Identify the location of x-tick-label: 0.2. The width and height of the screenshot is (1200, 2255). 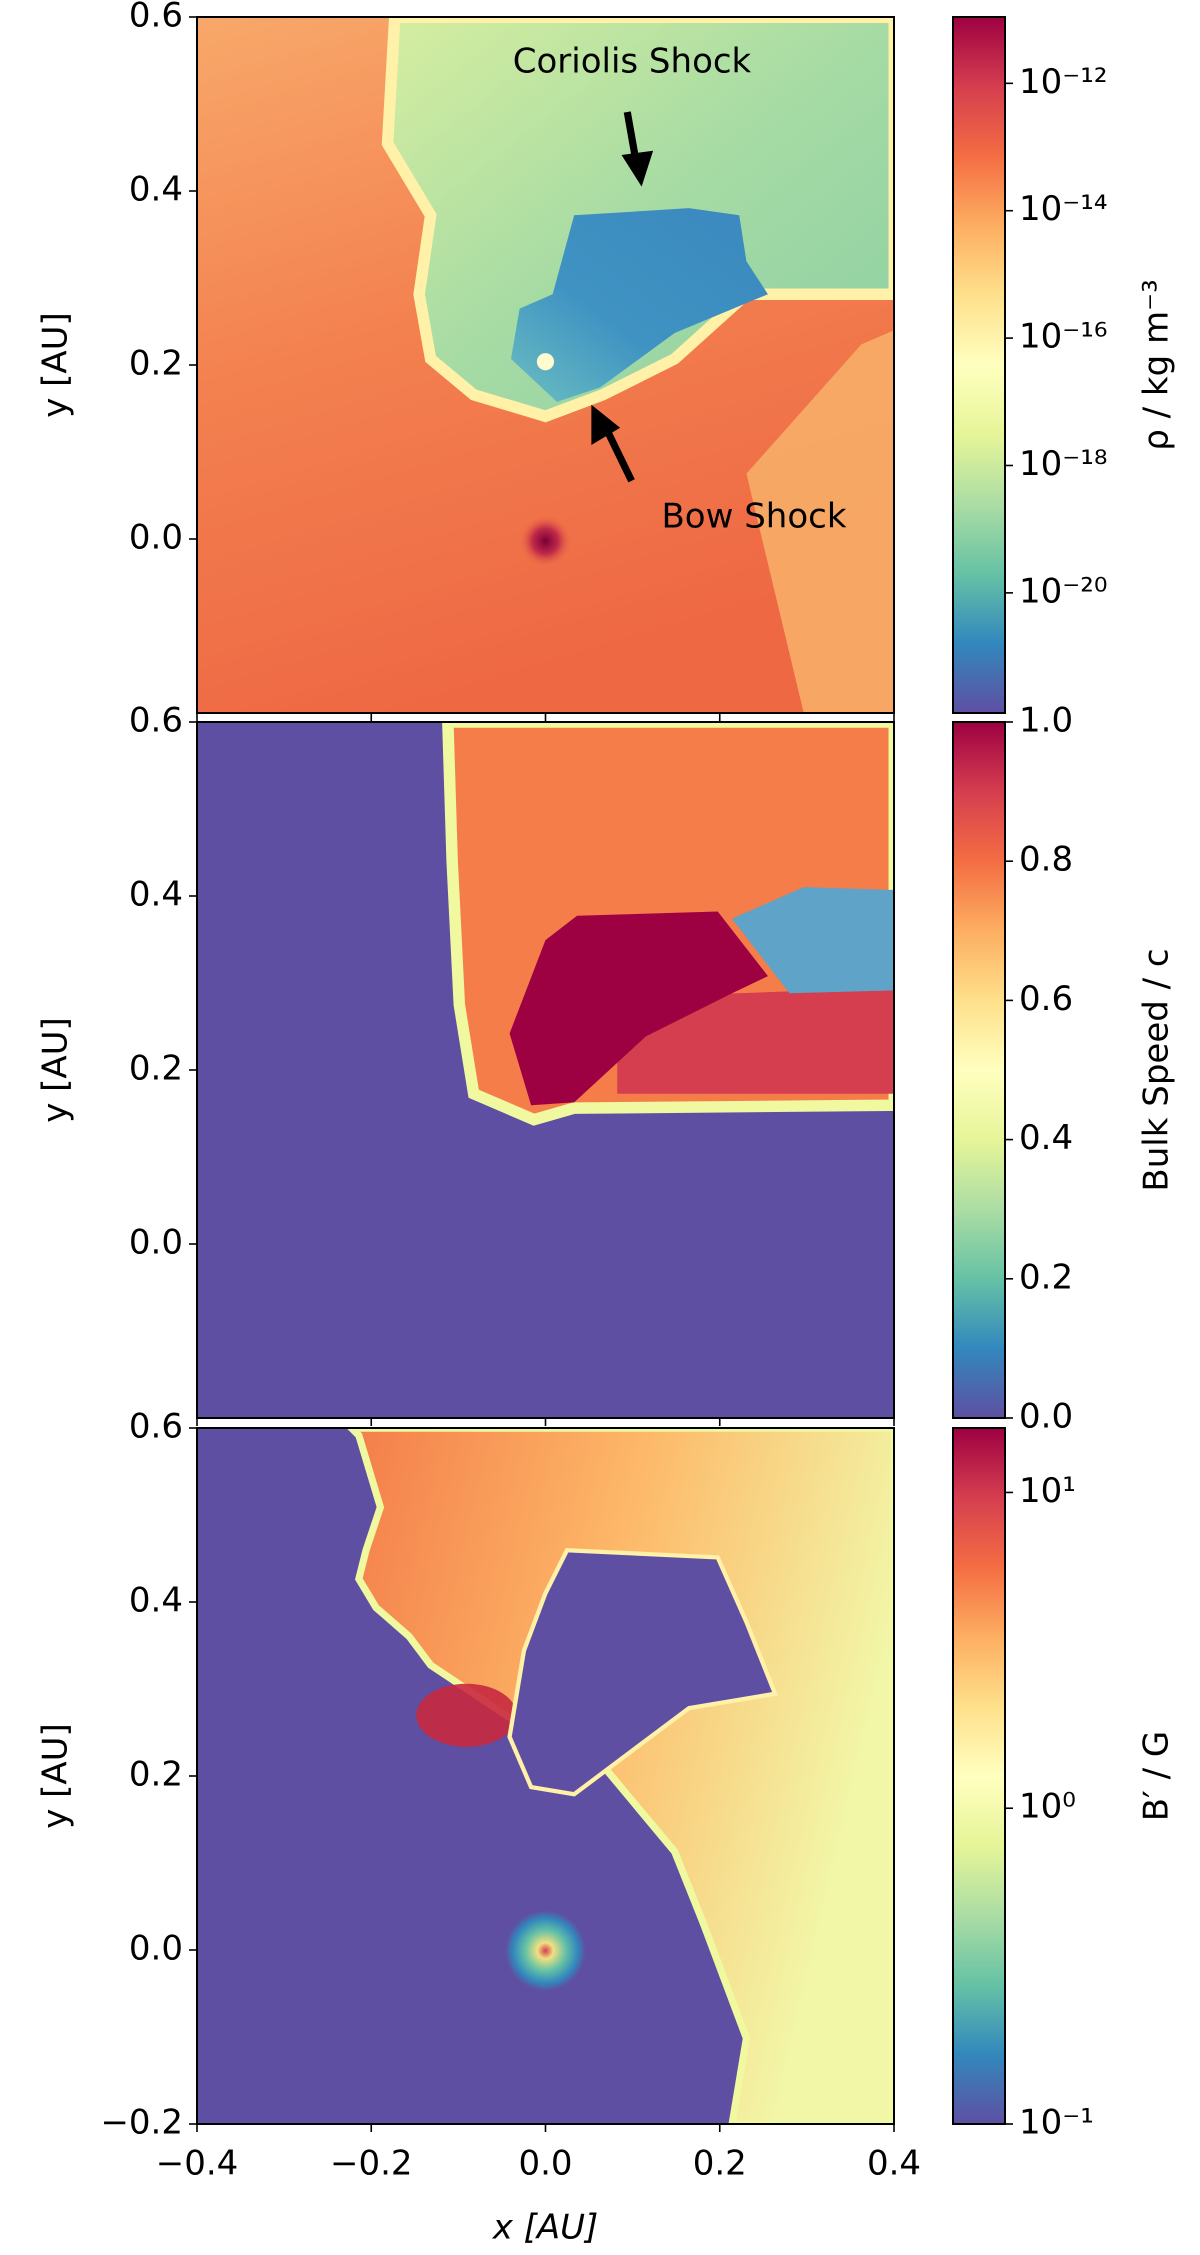
(720, 2164).